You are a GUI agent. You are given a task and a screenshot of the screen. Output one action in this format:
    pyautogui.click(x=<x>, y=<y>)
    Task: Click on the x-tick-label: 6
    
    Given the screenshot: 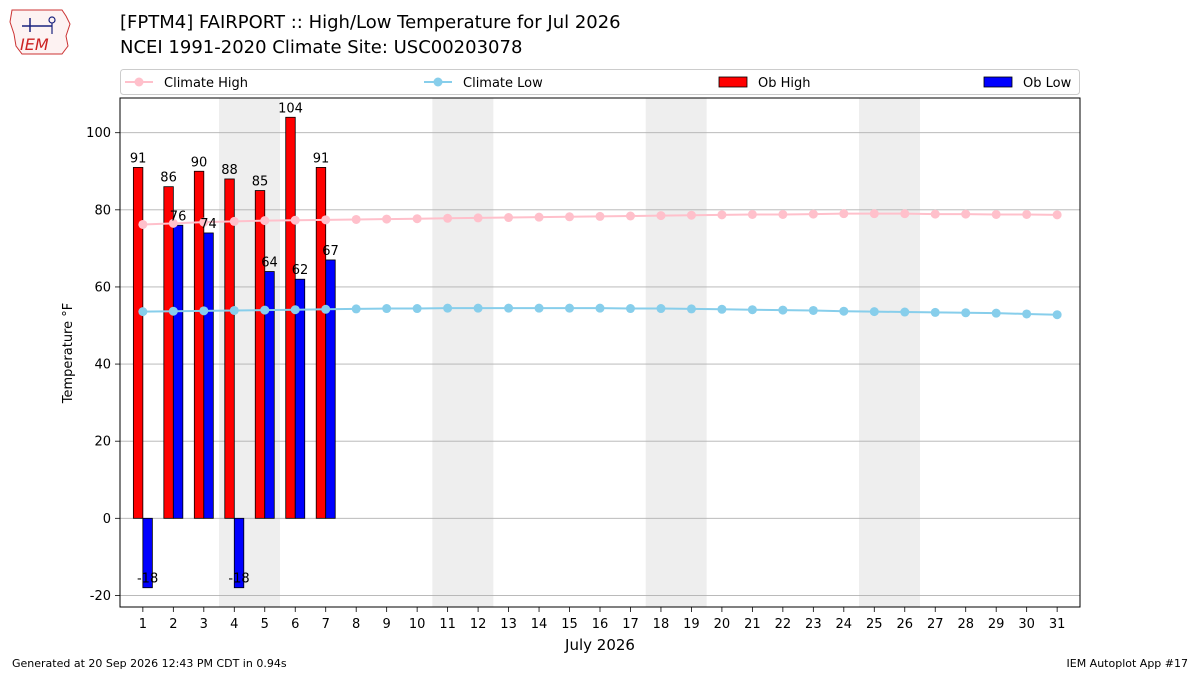 What is the action you would take?
    pyautogui.click(x=295, y=624)
    